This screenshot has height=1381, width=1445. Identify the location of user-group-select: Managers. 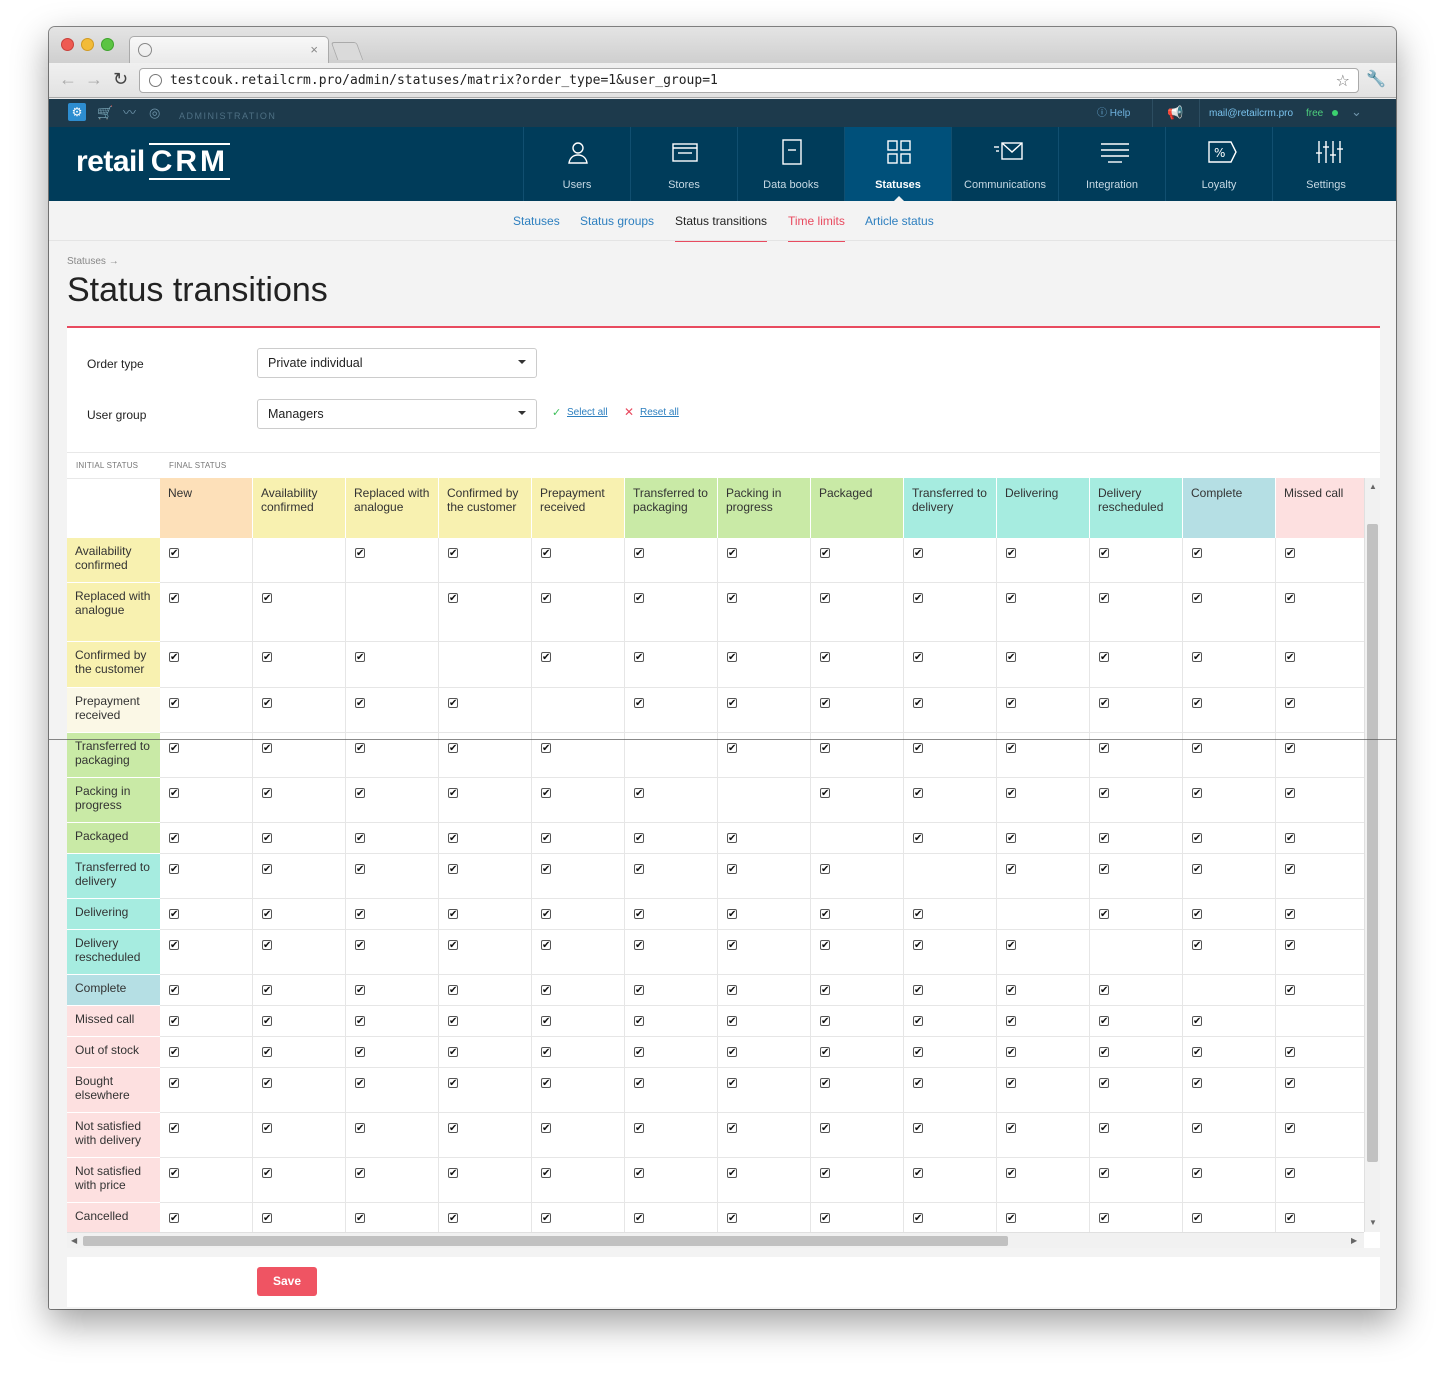
(397, 414).